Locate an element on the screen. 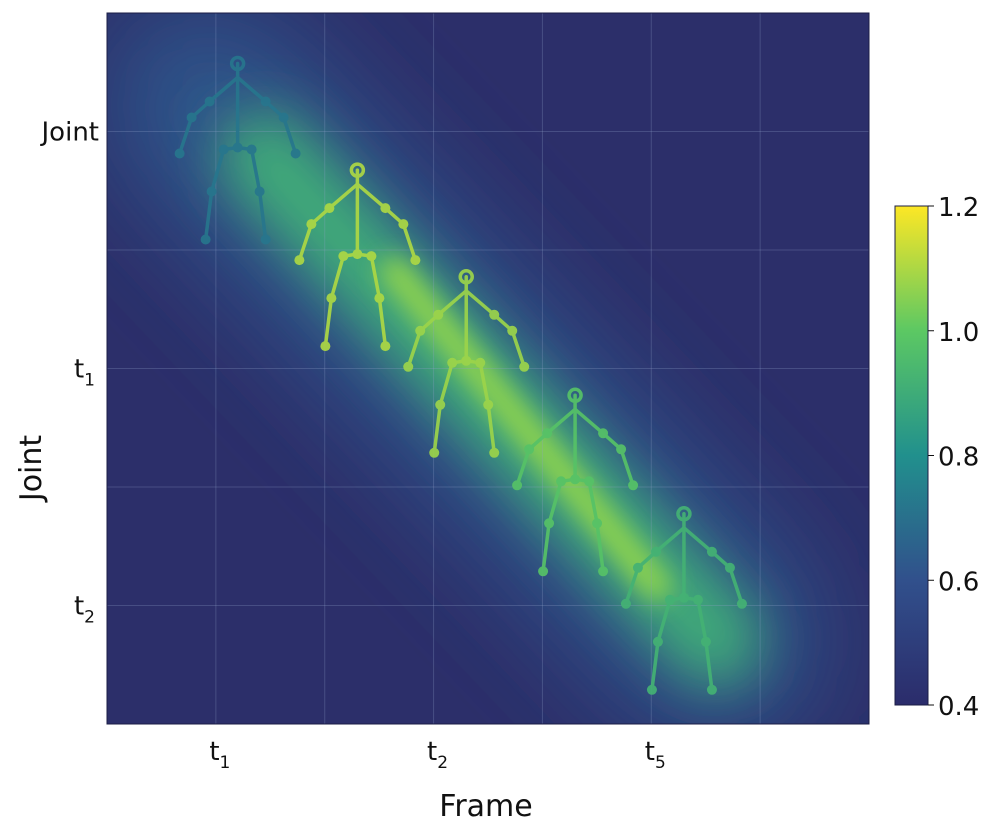 The height and width of the screenshot is (832, 992). x-axis-ticks: t1 t2 t5 is located at coordinates (437, 755).